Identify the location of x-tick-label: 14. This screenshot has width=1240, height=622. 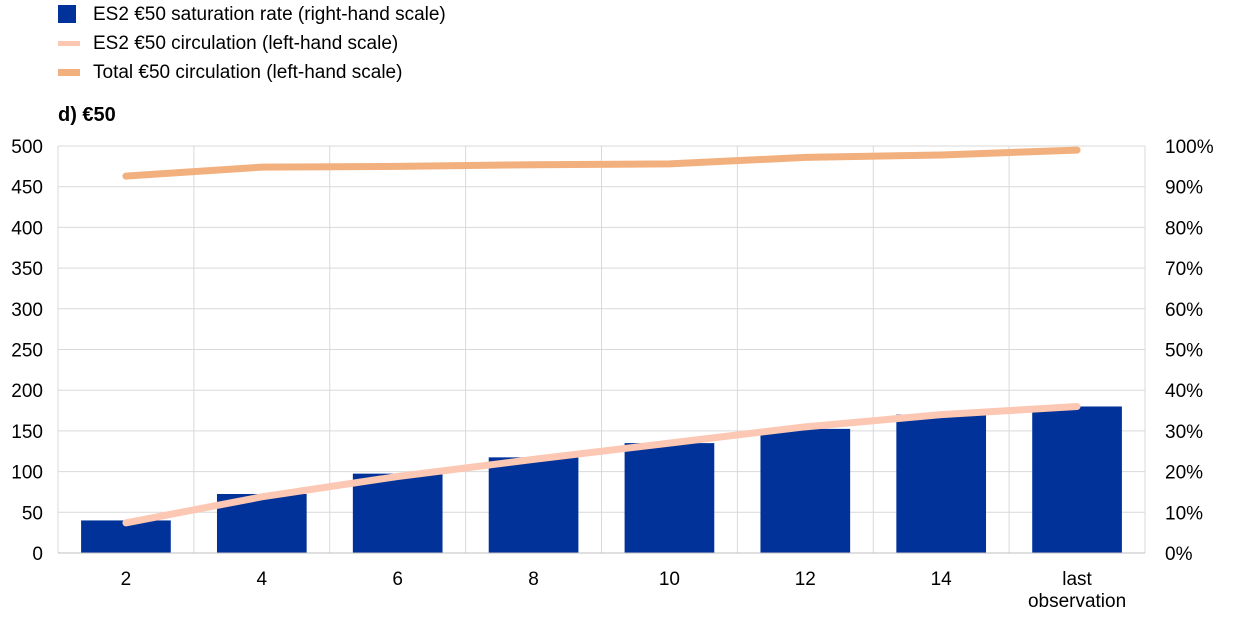
(942, 579).